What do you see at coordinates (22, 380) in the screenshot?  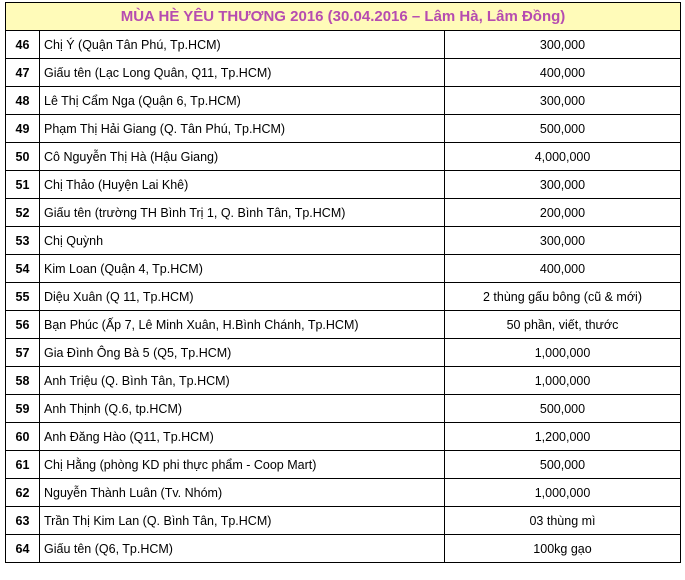 I see `row-number: 58` at bounding box center [22, 380].